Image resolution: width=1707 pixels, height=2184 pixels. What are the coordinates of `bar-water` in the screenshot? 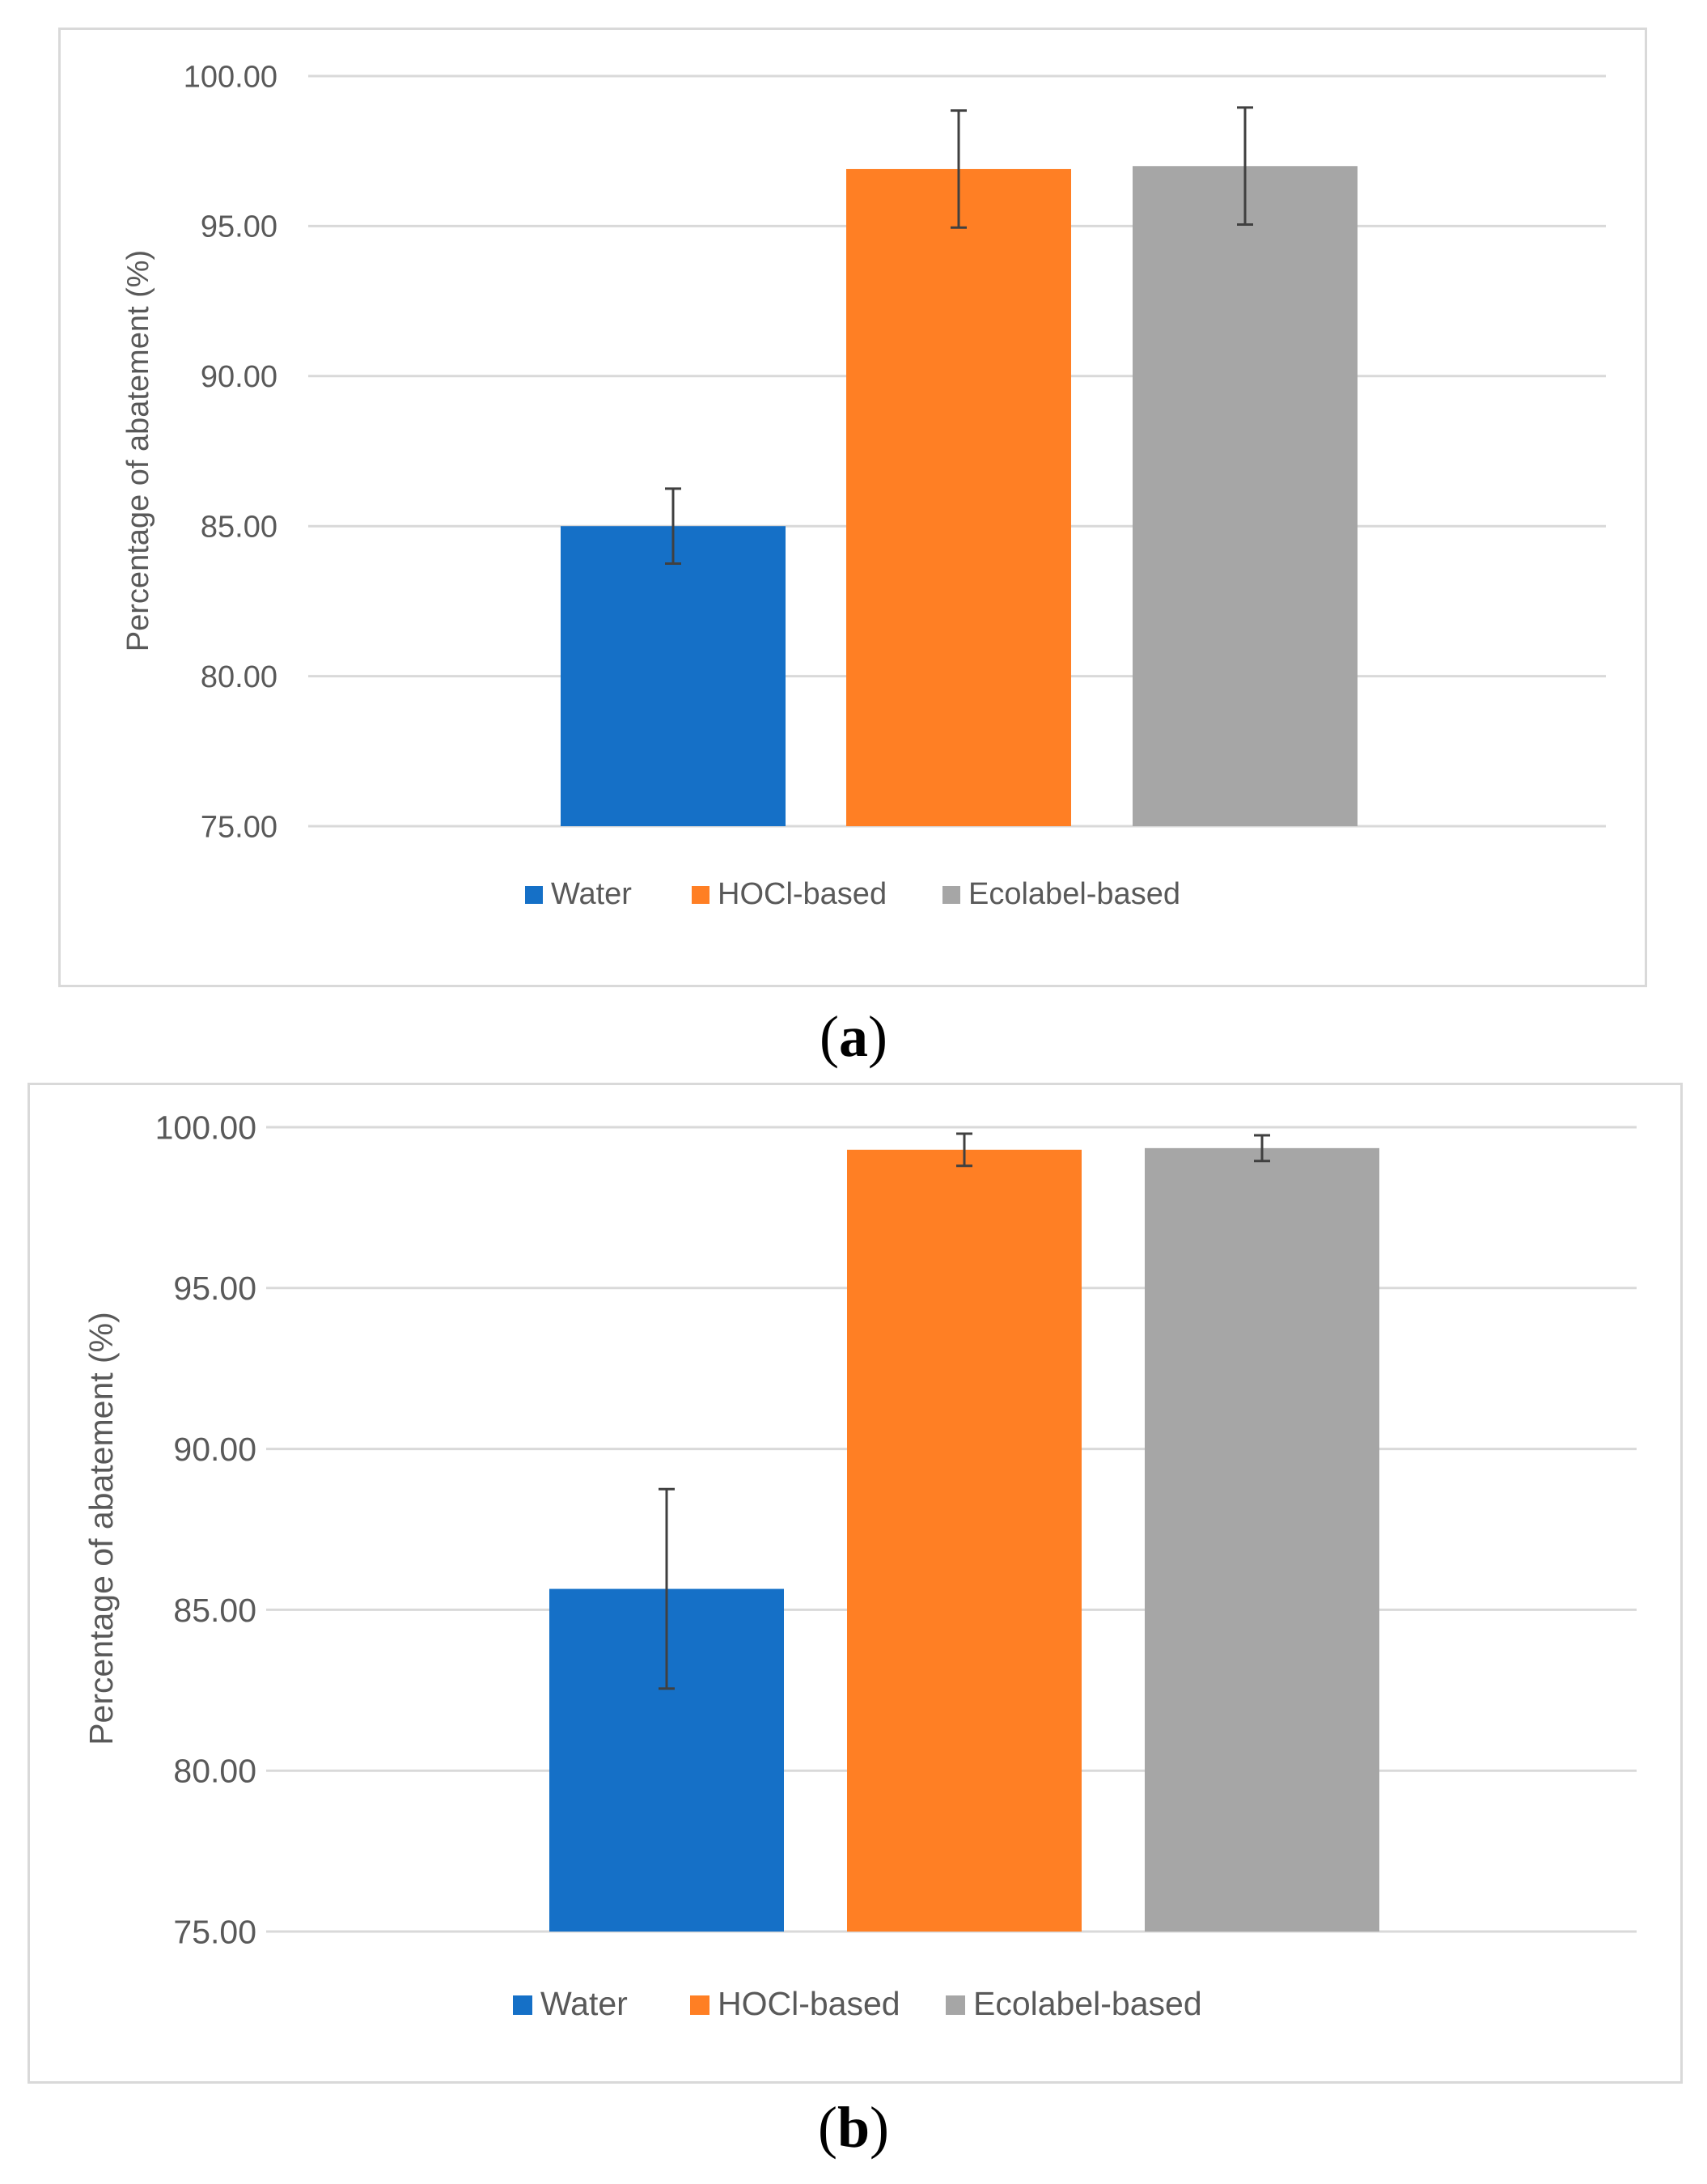 It's located at (673, 676).